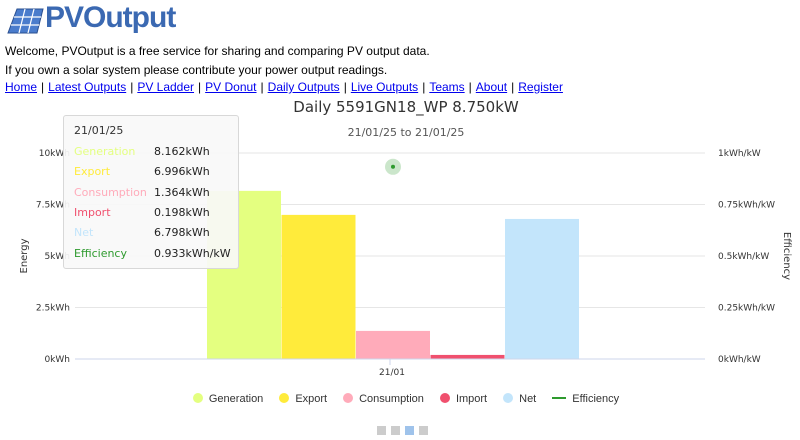  Describe the element at coordinates (54, 154) in the screenshot. I see `y-tick-label: 10kWh` at that location.